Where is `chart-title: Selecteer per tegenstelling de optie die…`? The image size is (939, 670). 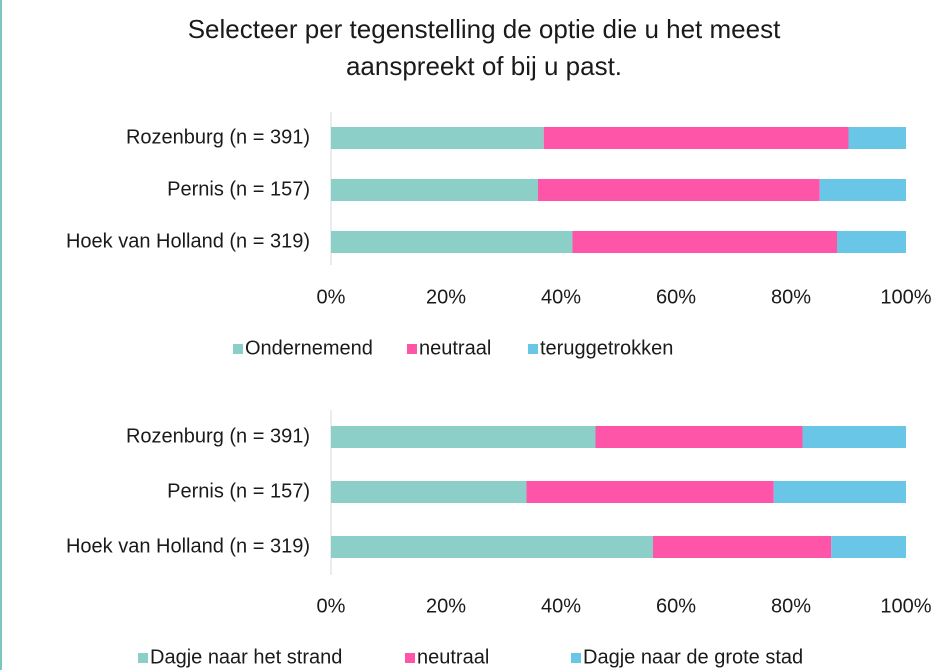
chart-title: Selecteer per tegenstelling de optie die… is located at coordinates (484, 29).